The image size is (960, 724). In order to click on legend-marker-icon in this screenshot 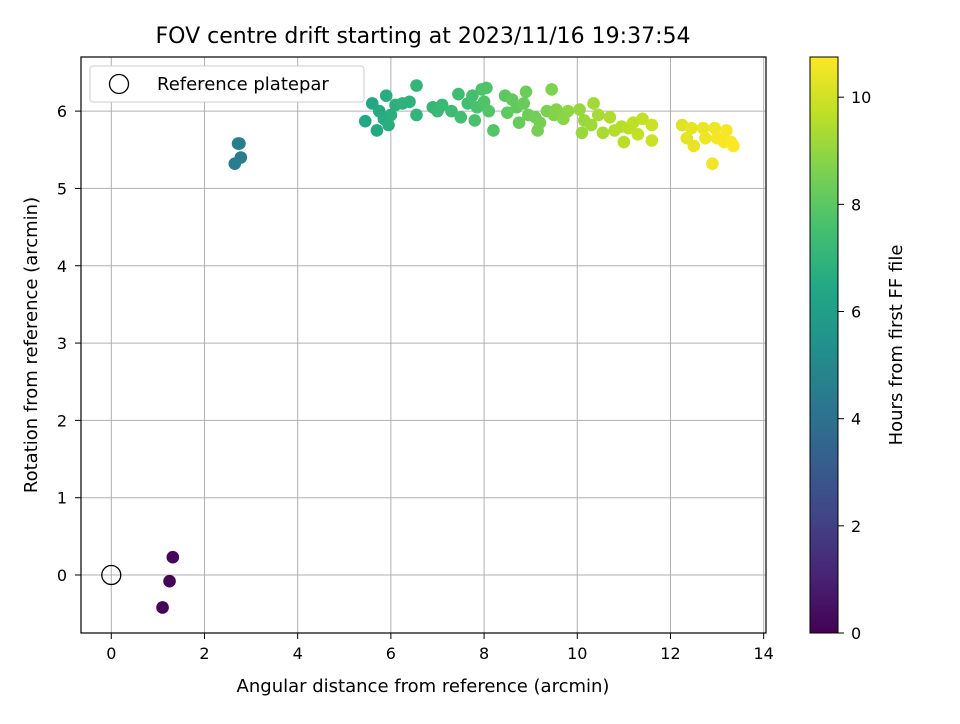, I will do `click(119, 84)`.